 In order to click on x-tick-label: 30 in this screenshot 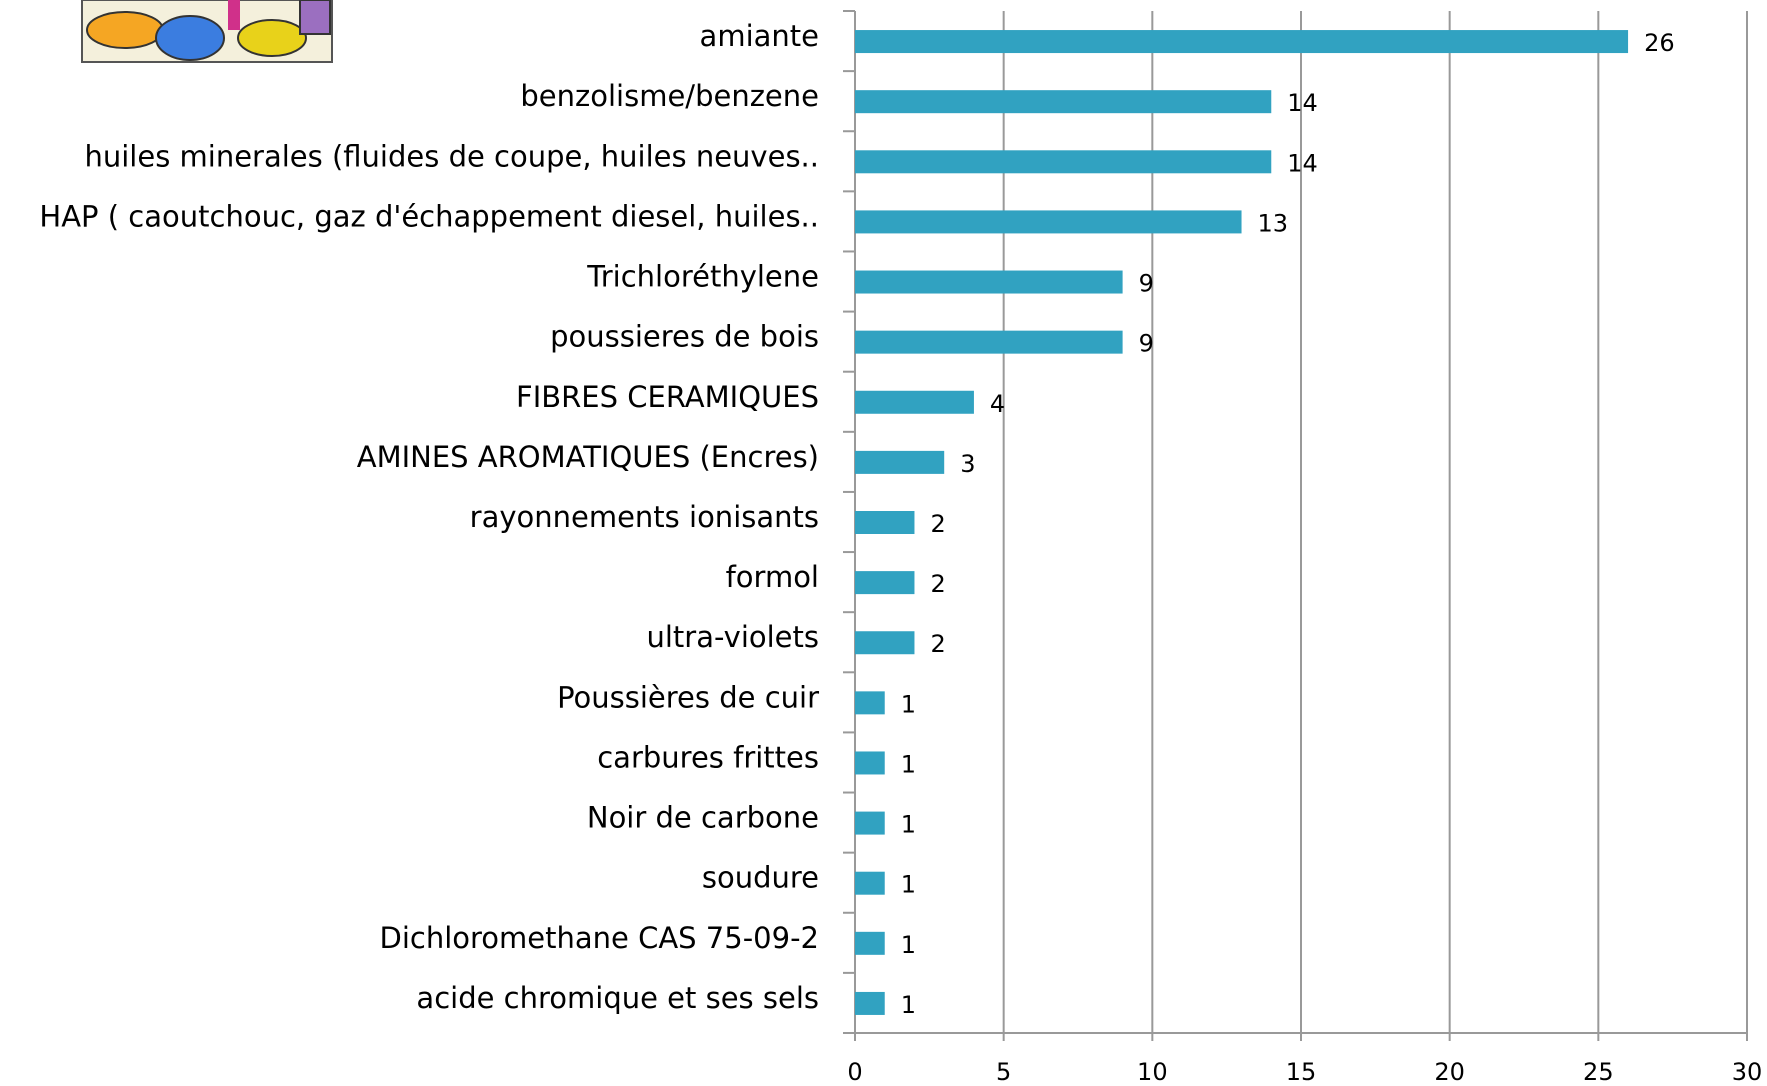, I will do `click(1747, 1072)`.